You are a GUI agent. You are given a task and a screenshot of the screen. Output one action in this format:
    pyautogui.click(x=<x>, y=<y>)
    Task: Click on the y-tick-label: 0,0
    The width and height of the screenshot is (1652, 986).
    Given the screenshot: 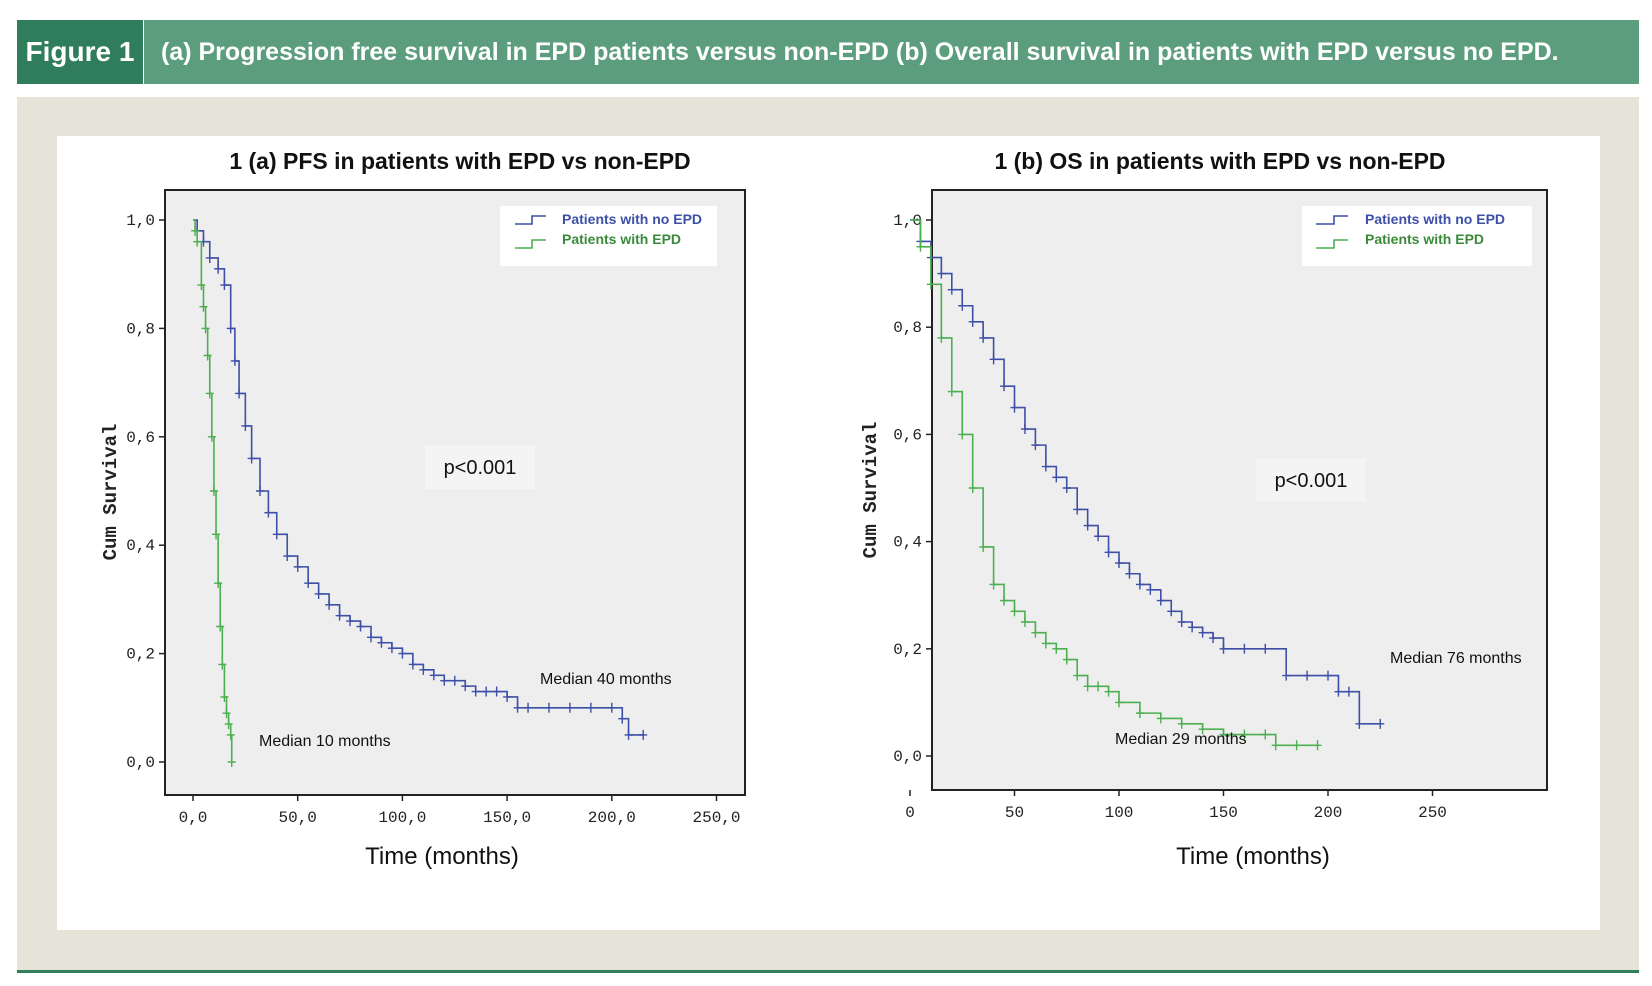 What is the action you would take?
    pyautogui.click(x=140, y=763)
    